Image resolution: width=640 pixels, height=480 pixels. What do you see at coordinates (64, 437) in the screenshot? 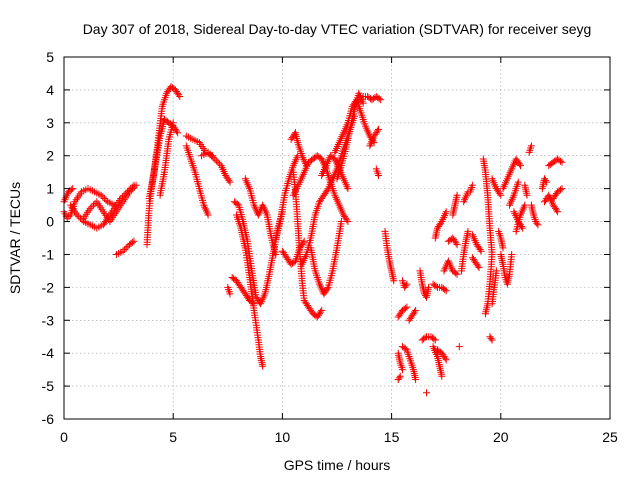
I see `x-tick-label: 0` at bounding box center [64, 437].